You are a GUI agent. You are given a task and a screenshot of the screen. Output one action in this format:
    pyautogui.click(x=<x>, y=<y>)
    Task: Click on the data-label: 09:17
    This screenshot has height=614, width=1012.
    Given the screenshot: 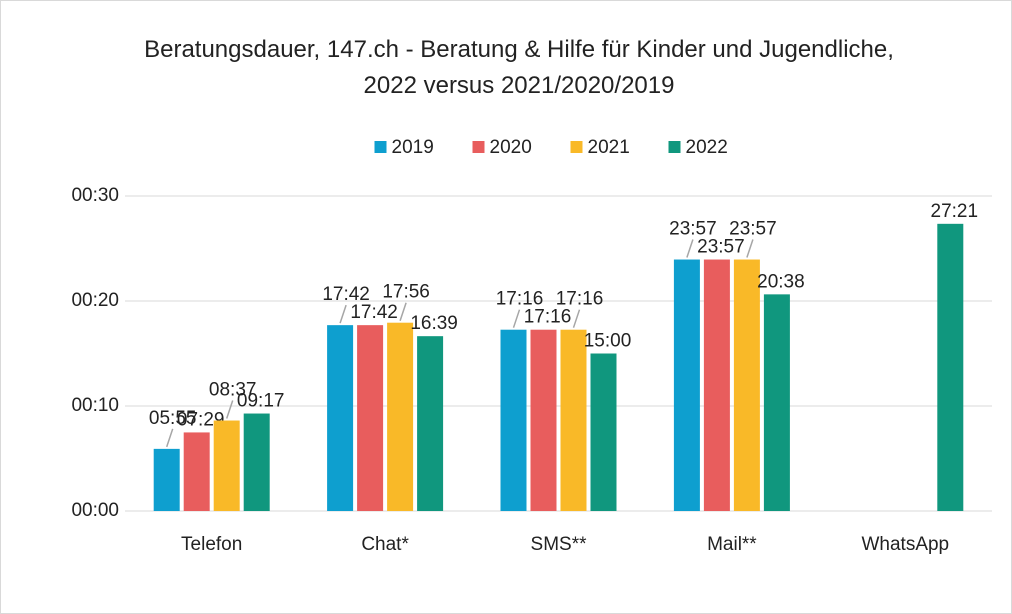 What is the action you would take?
    pyautogui.click(x=261, y=401)
    